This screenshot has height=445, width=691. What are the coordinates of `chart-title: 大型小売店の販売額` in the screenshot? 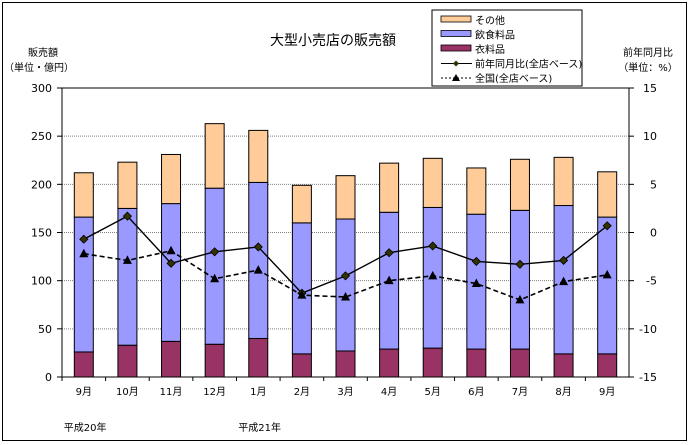 It's located at (333, 41).